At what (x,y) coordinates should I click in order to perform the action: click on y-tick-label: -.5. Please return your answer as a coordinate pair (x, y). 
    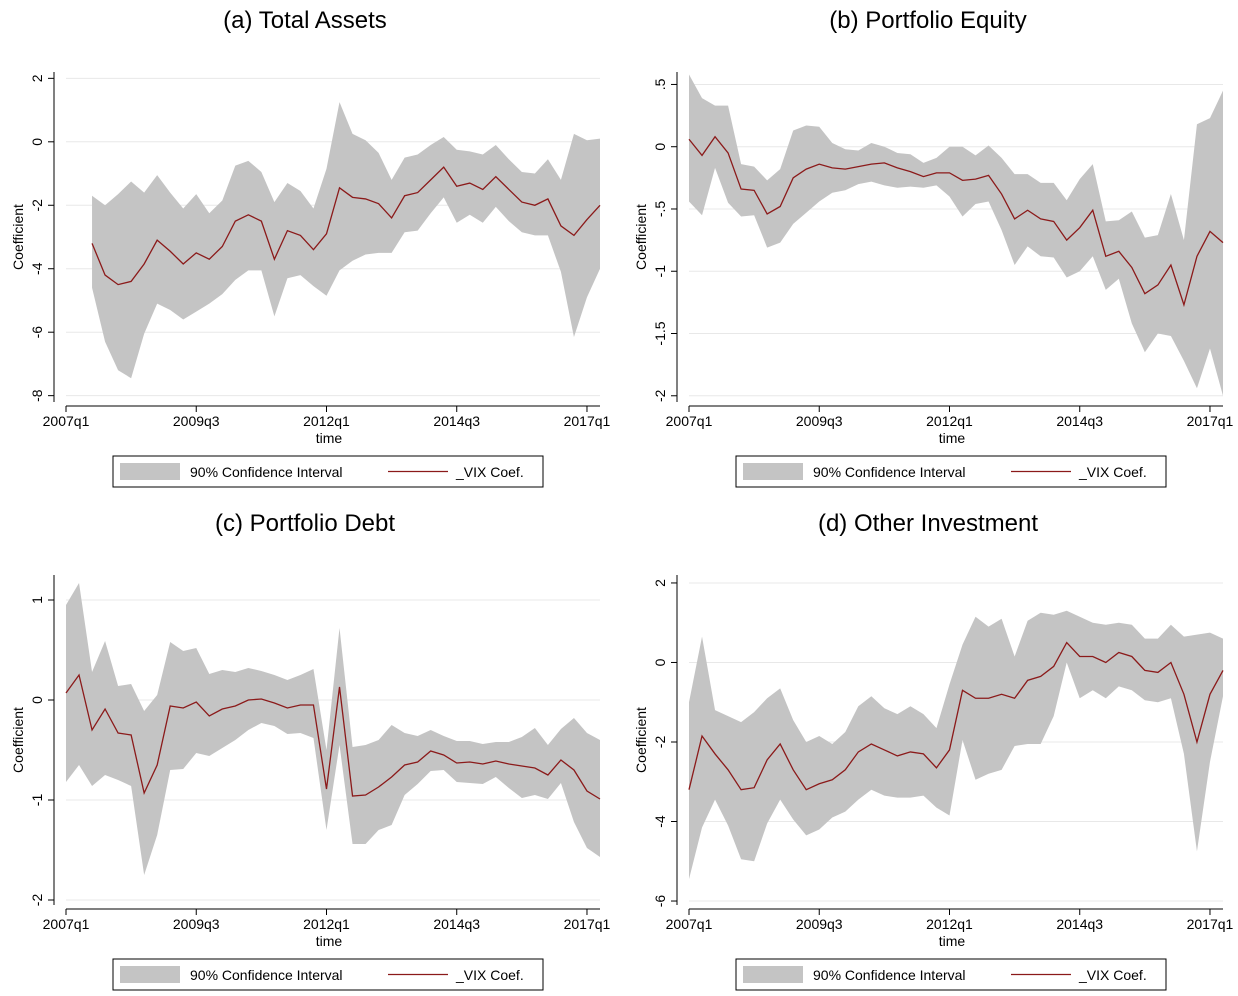
    Looking at the image, I should click on (660, 209).